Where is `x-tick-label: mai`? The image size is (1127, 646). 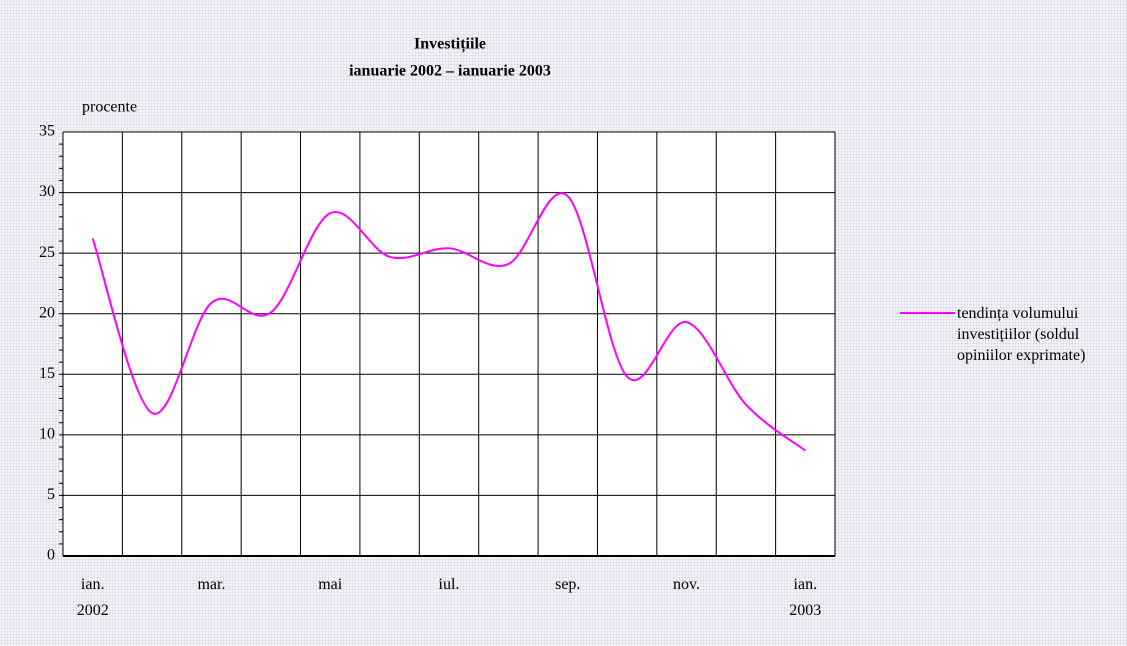 x-tick-label: mai is located at coordinates (330, 584).